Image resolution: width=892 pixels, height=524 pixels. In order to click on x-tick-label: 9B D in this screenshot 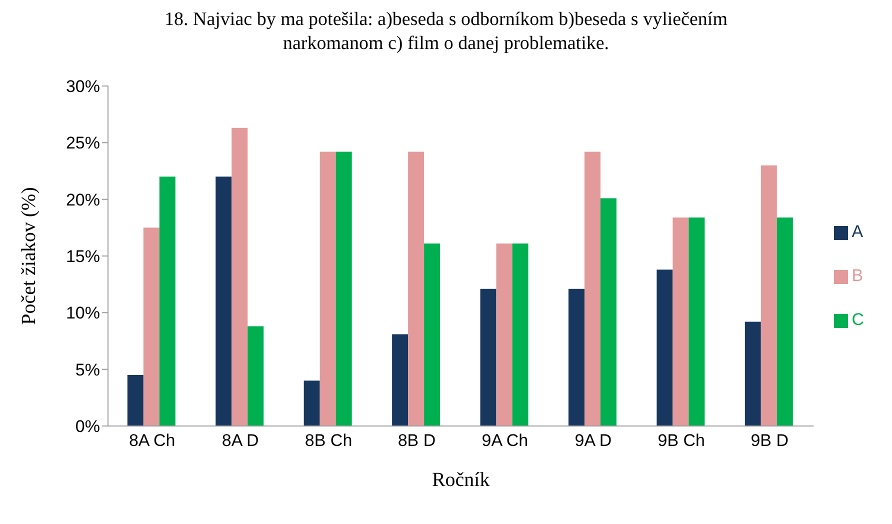, I will do `click(769, 440)`.